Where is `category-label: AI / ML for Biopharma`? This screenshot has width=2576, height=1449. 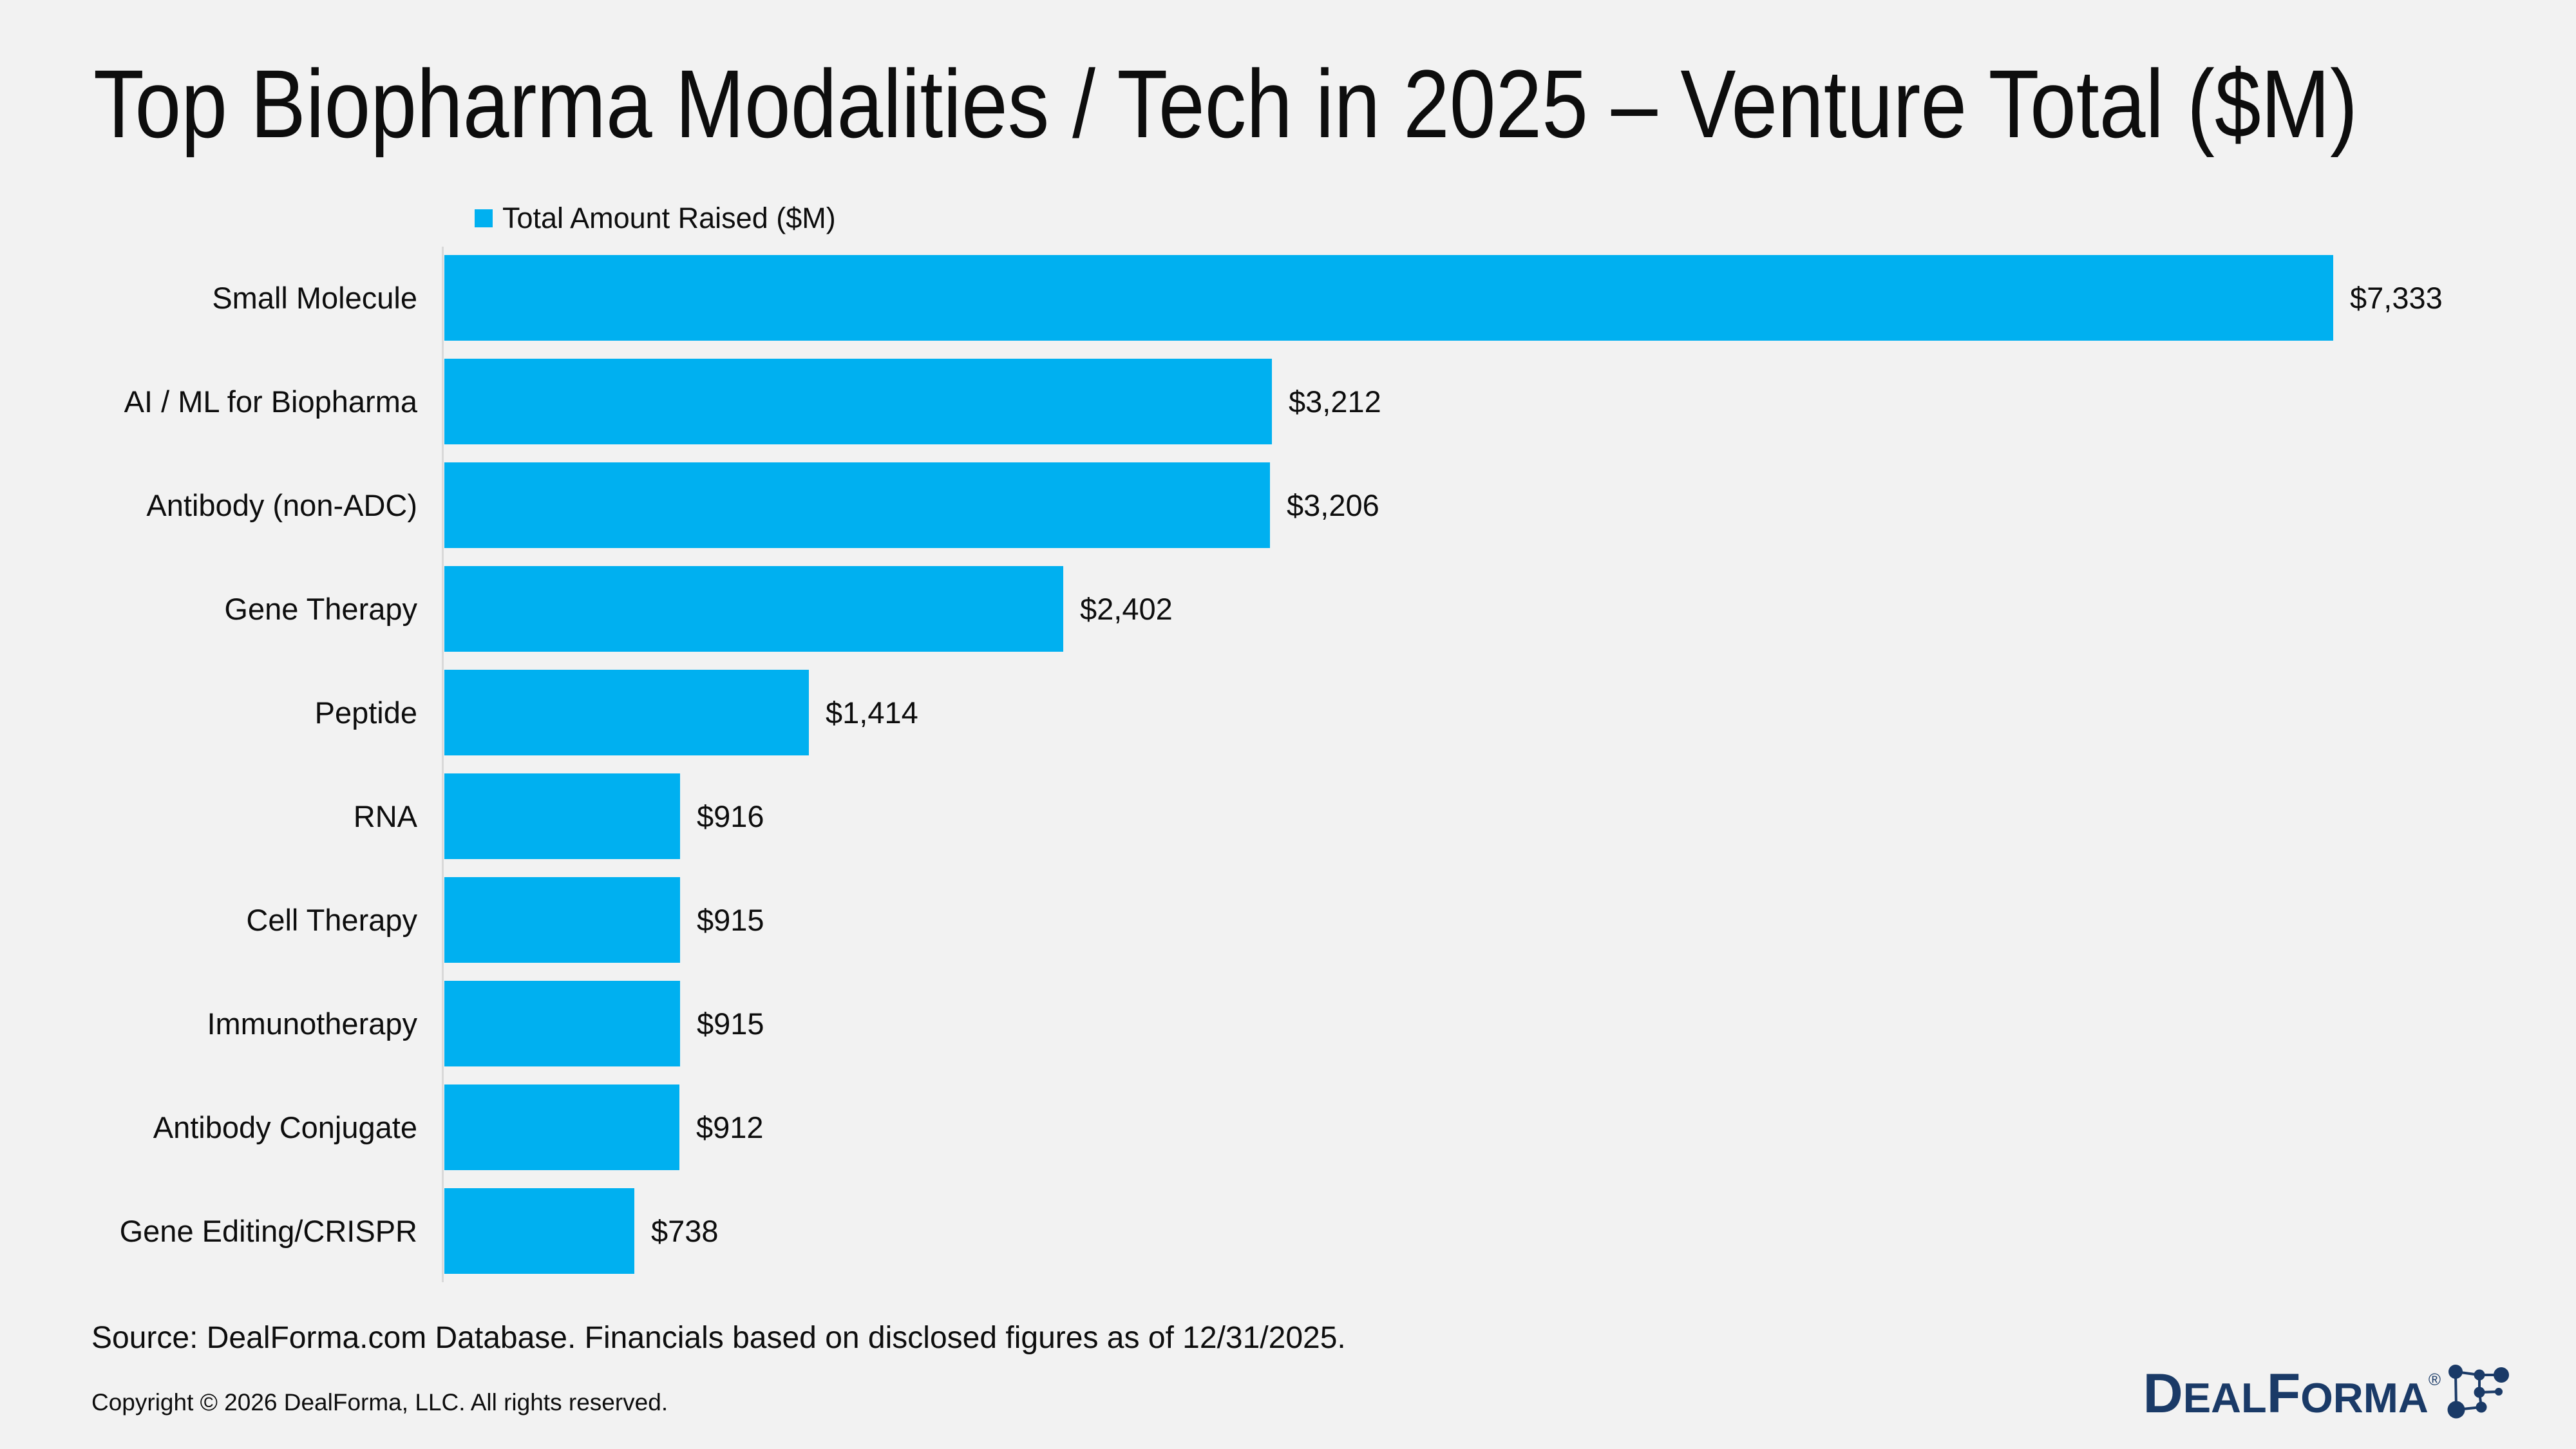 category-label: AI / ML for Biopharma is located at coordinates (270, 401).